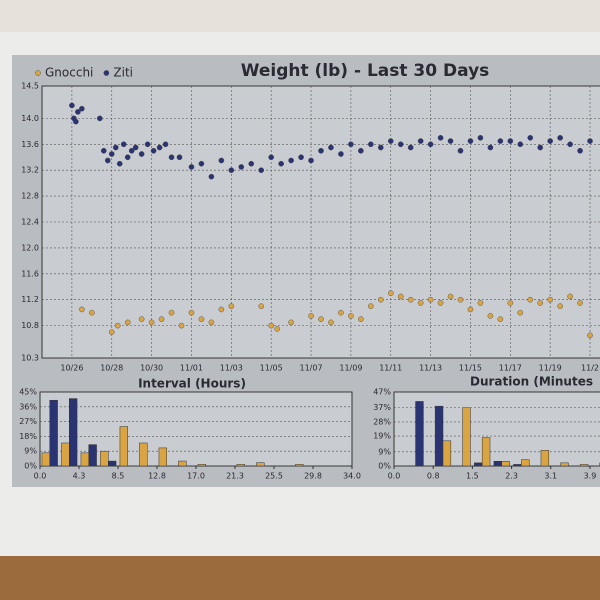 This screenshot has height=600, width=600. Describe the element at coordinates (196, 476) in the screenshot. I see `x-tick-label: 17.0` at that location.